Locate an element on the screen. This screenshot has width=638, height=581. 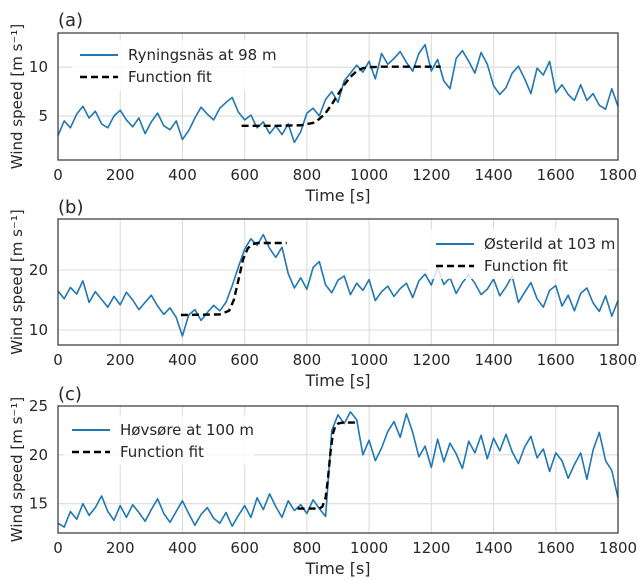
legend: Ryningsnäs at 98 m Function fit is located at coordinates (174, 65).